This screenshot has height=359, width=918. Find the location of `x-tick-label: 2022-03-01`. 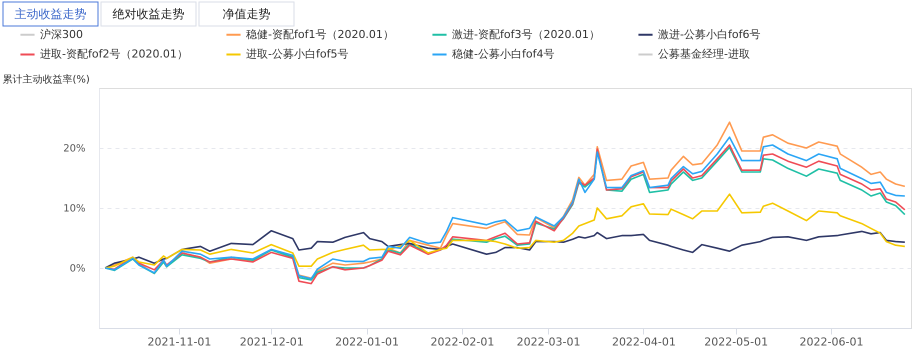

x-tick-label: 2022-03-01 is located at coordinates (548, 342).